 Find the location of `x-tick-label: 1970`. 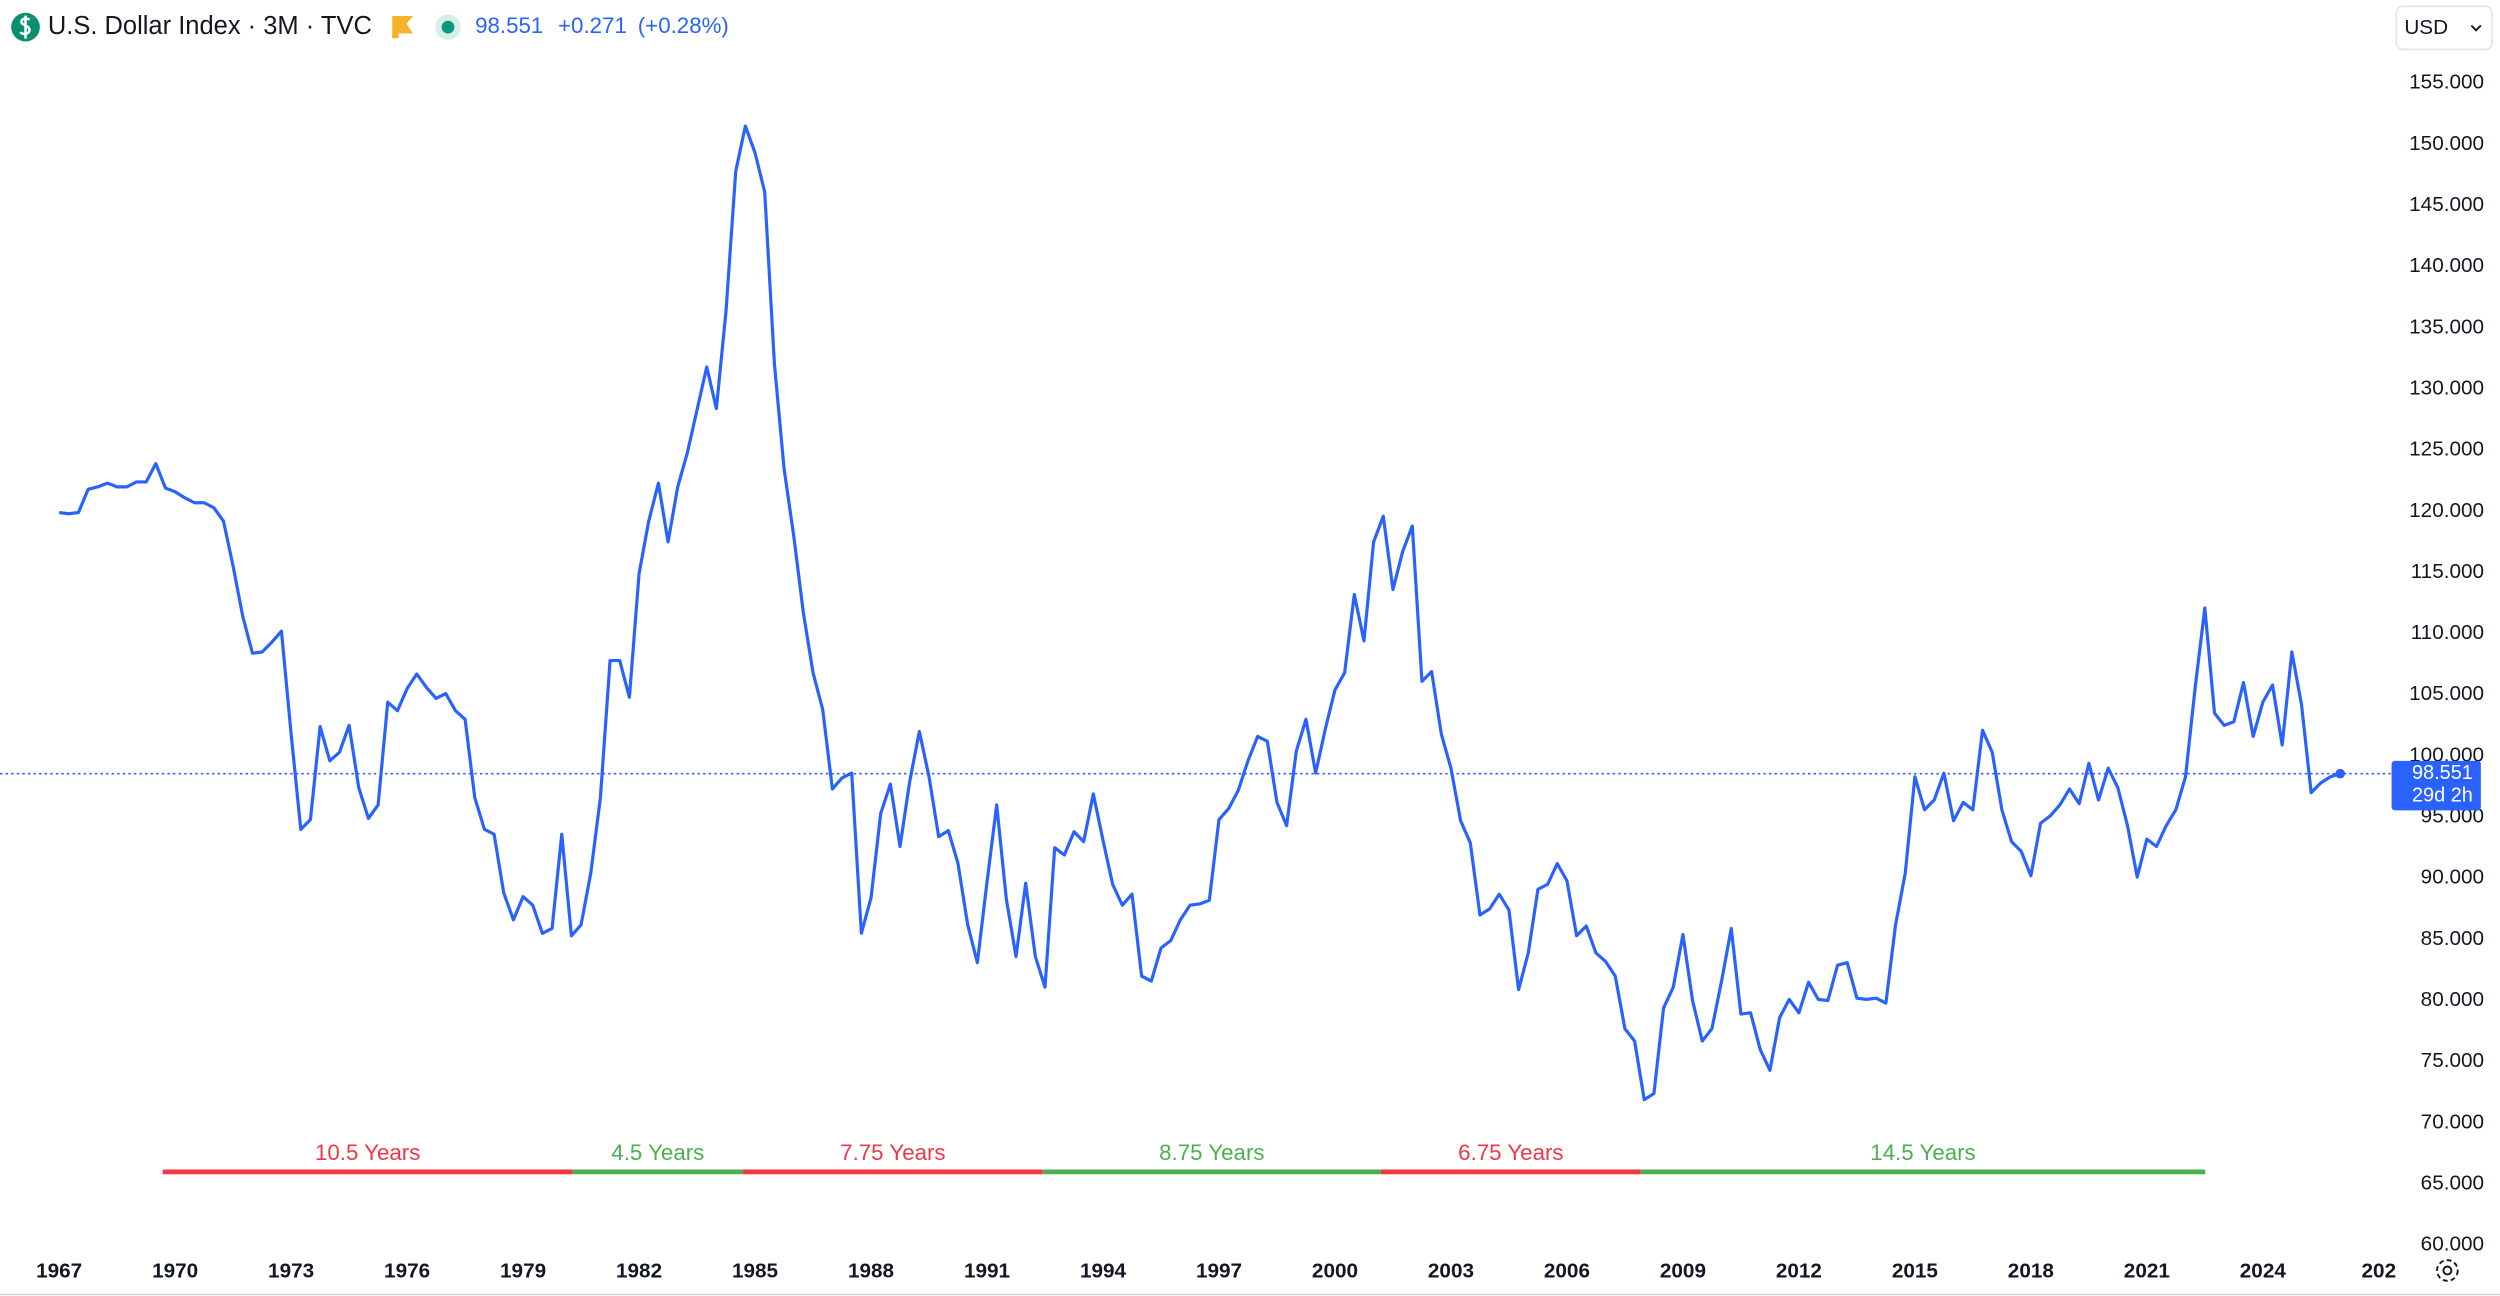

x-tick-label: 1970 is located at coordinates (175, 1271).